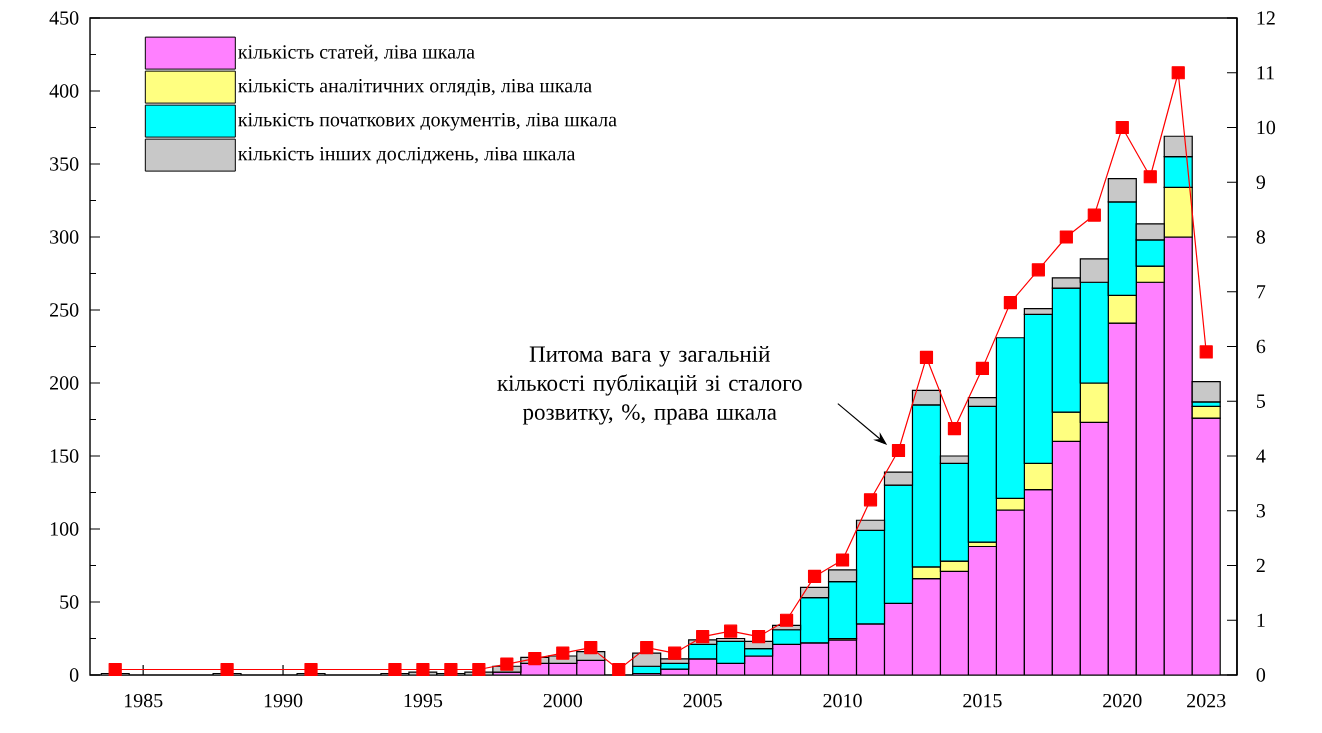  I want to click on legend-label: кількість статей, ліва шкала, so click(356, 53).